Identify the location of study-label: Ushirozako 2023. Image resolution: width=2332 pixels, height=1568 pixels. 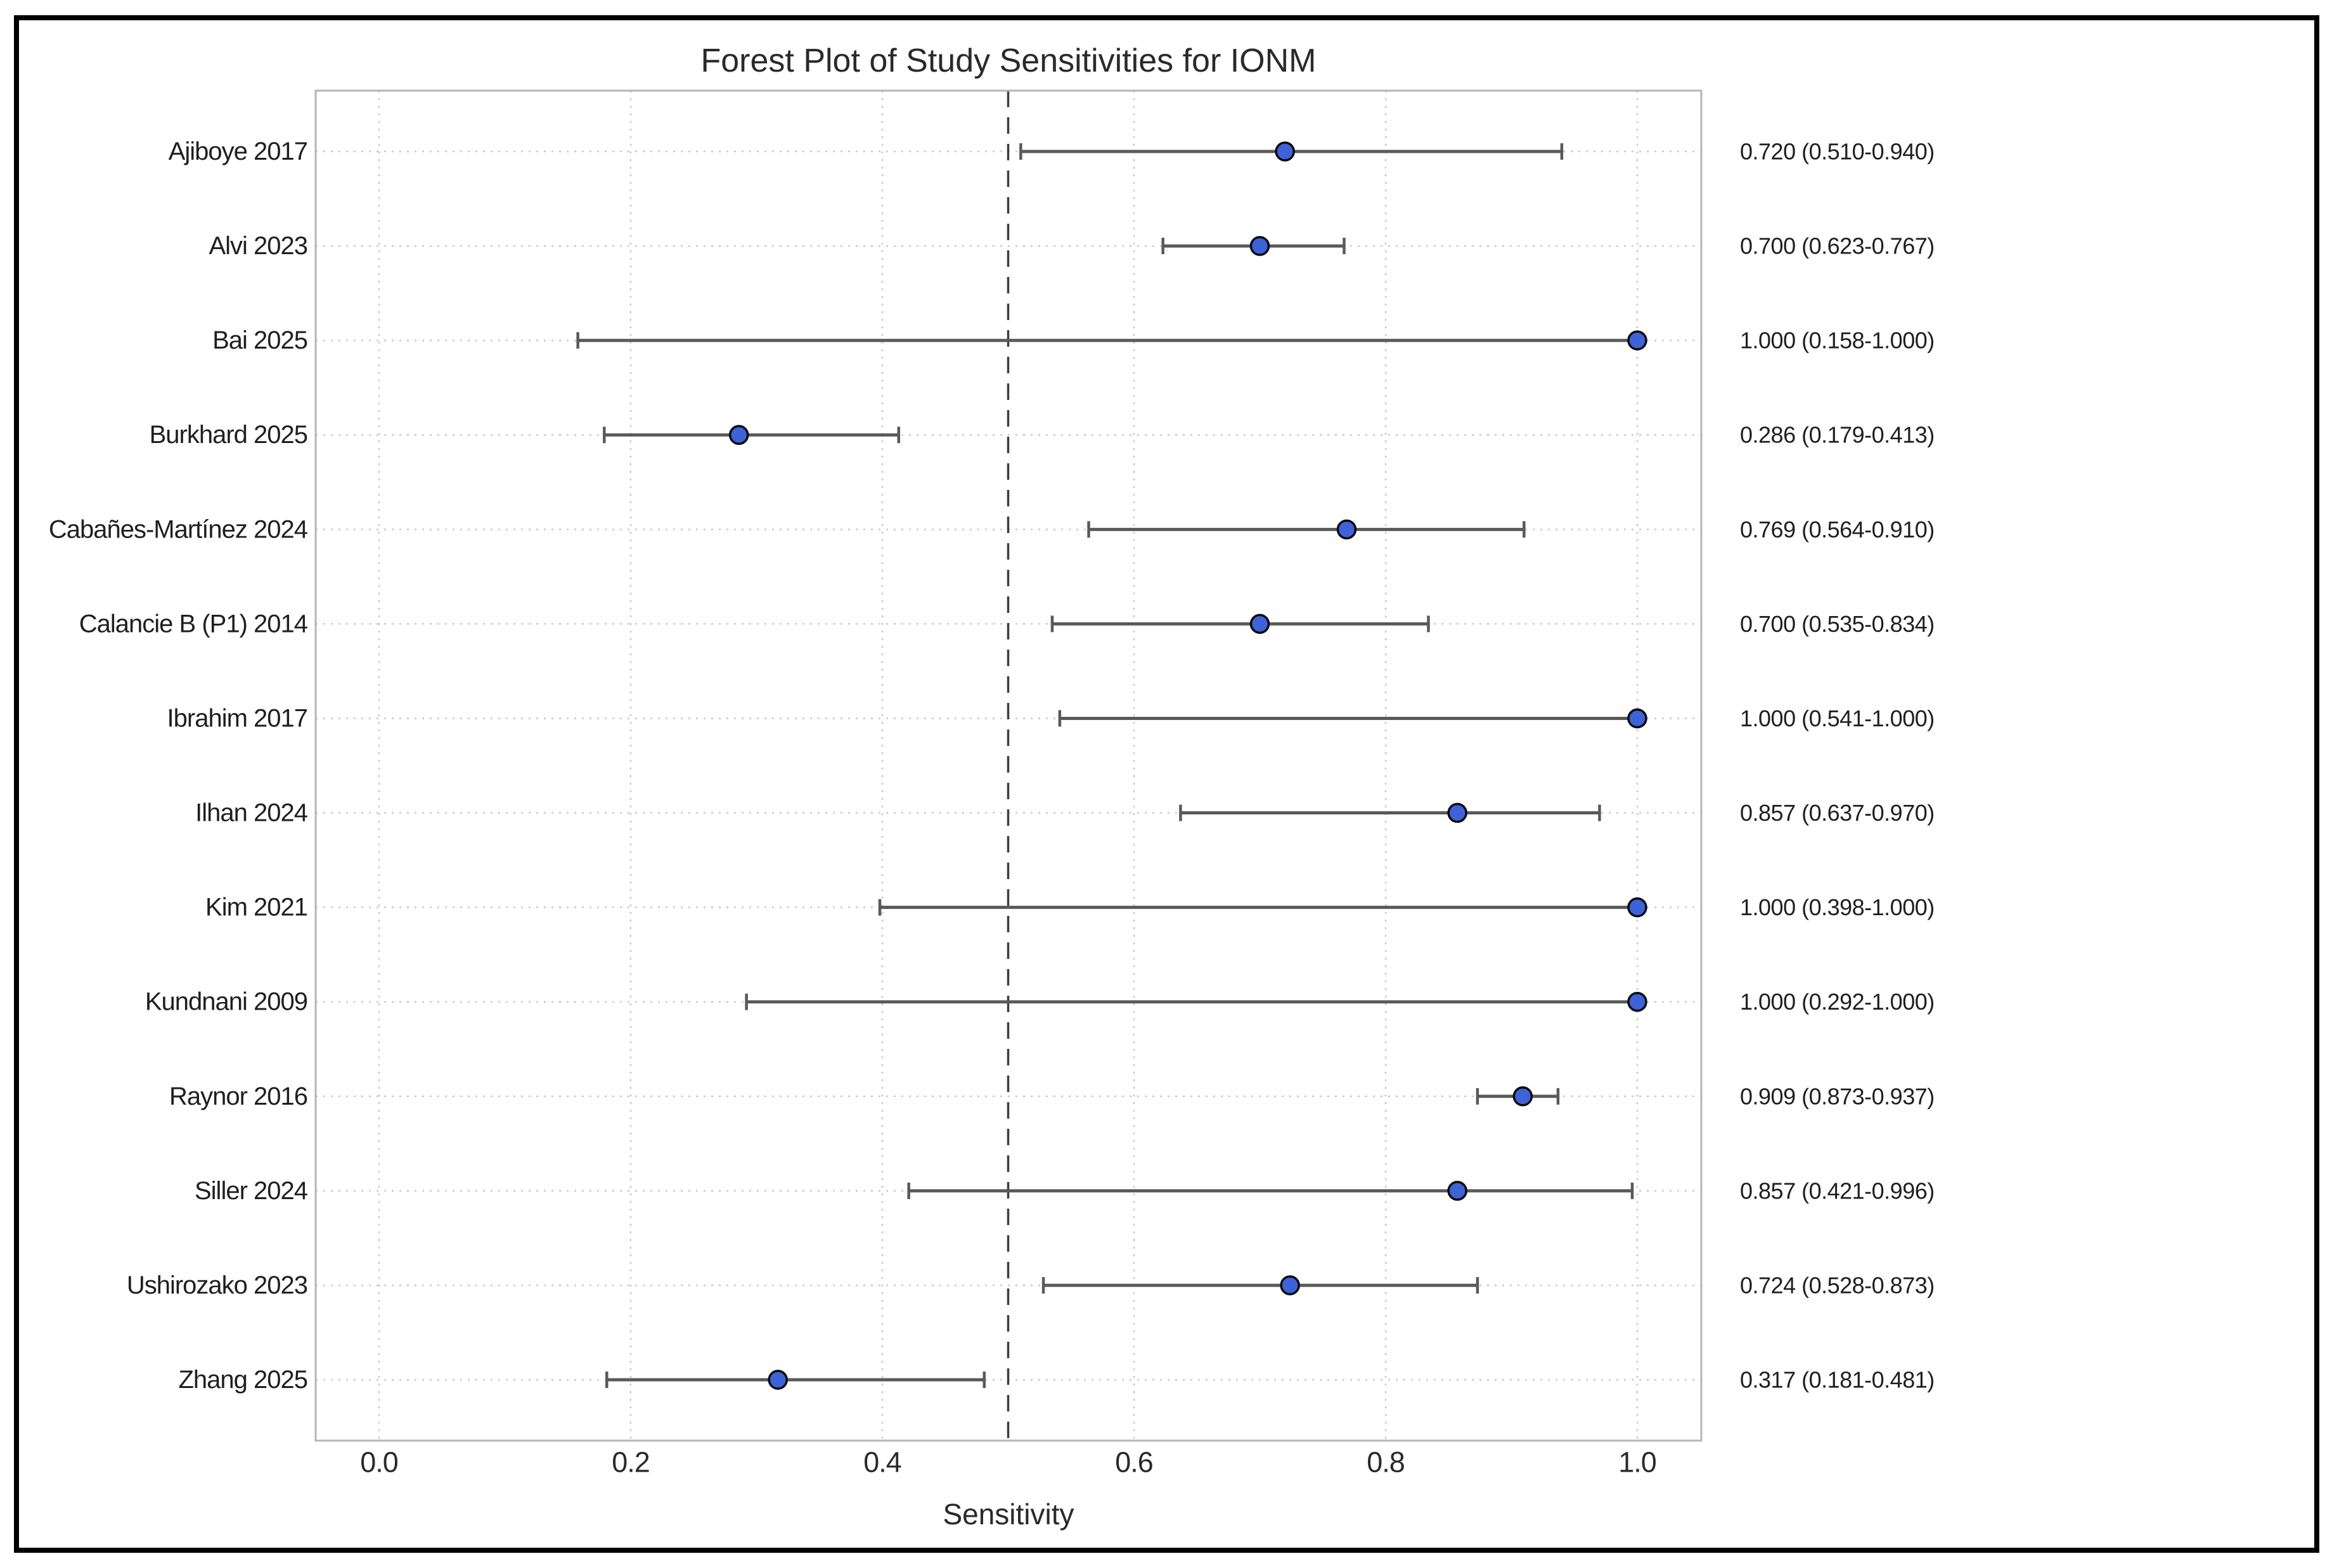
(217, 1285).